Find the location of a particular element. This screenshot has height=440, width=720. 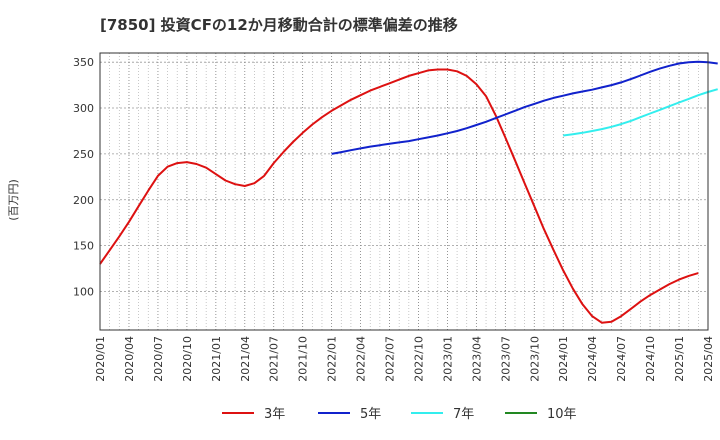

series-line-7年 is located at coordinates (640, 112).